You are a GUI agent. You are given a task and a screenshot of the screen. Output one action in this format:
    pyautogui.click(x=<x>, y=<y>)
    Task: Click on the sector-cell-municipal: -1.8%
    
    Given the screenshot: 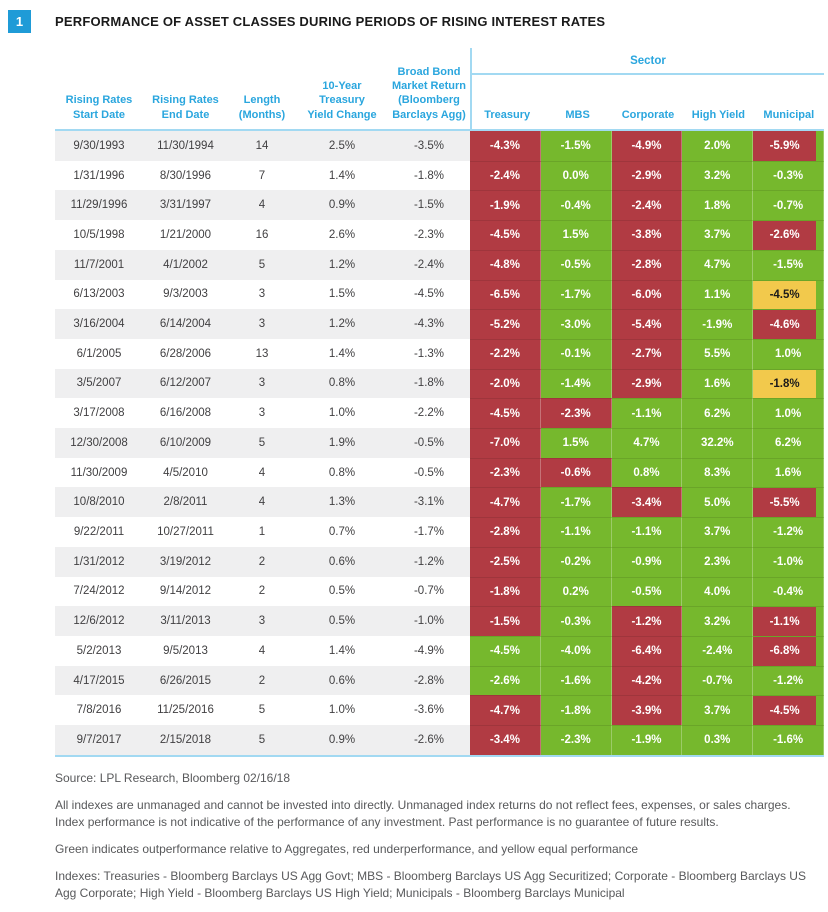 What is the action you would take?
    pyautogui.click(x=788, y=383)
    